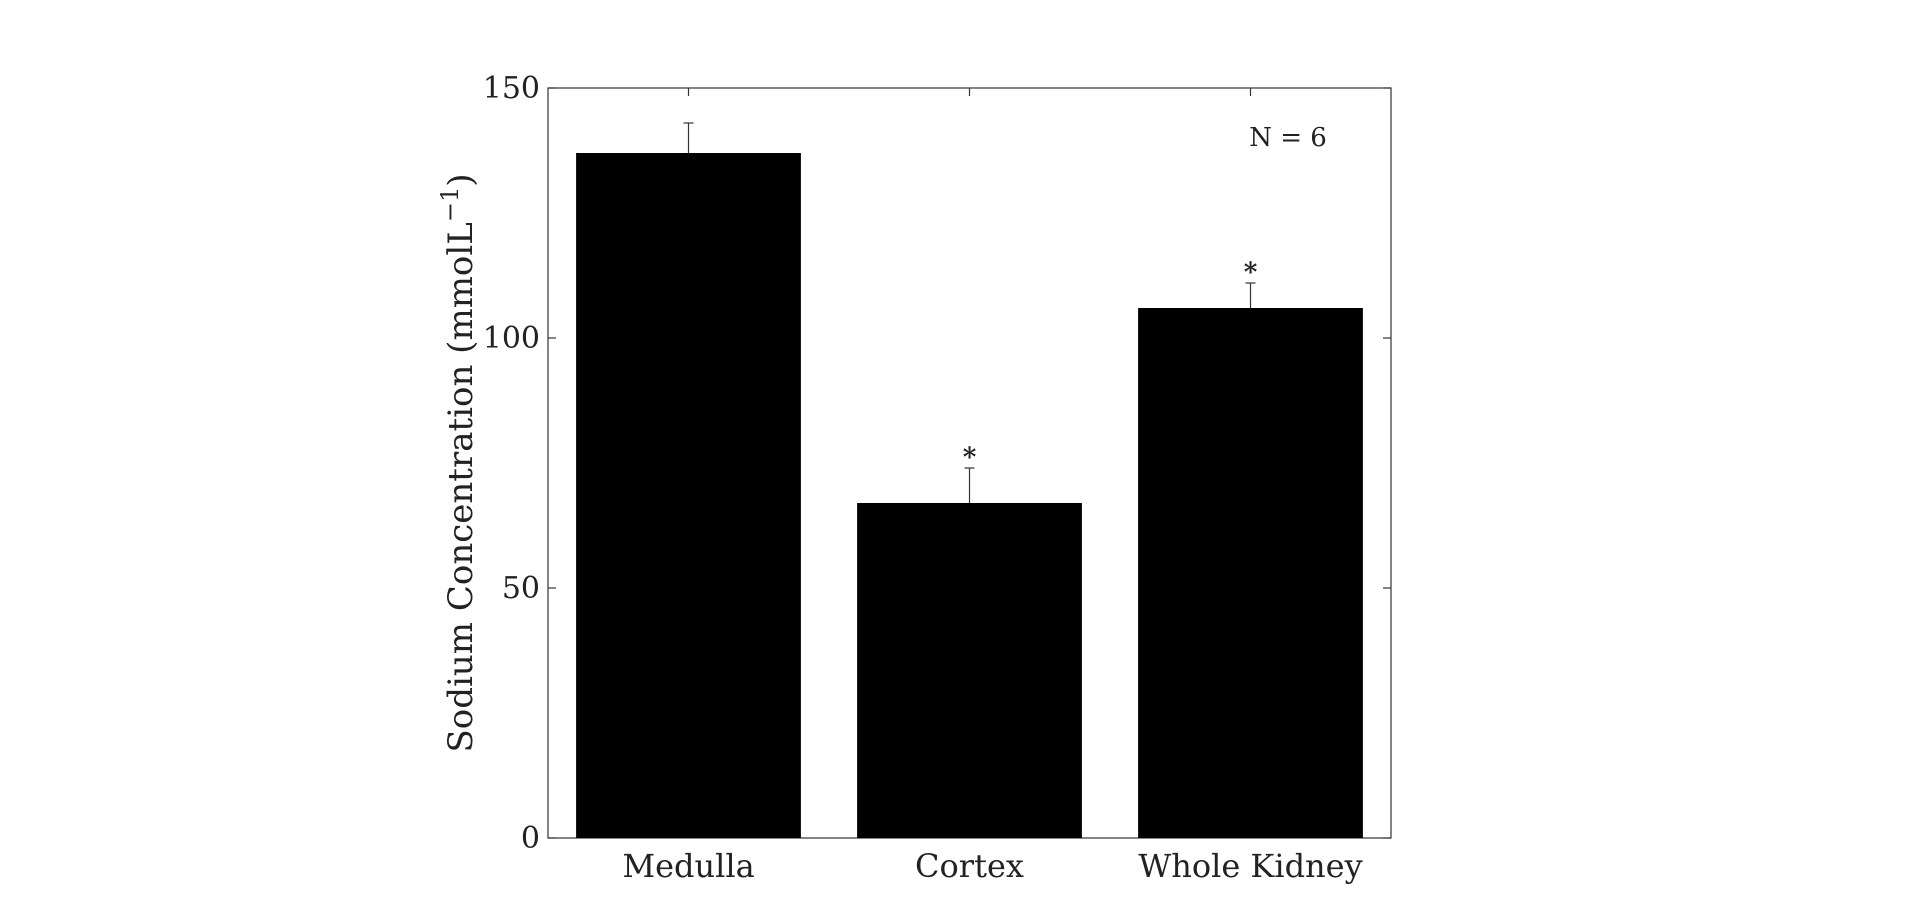  I want to click on y-tick-label: 100, so click(511, 338).